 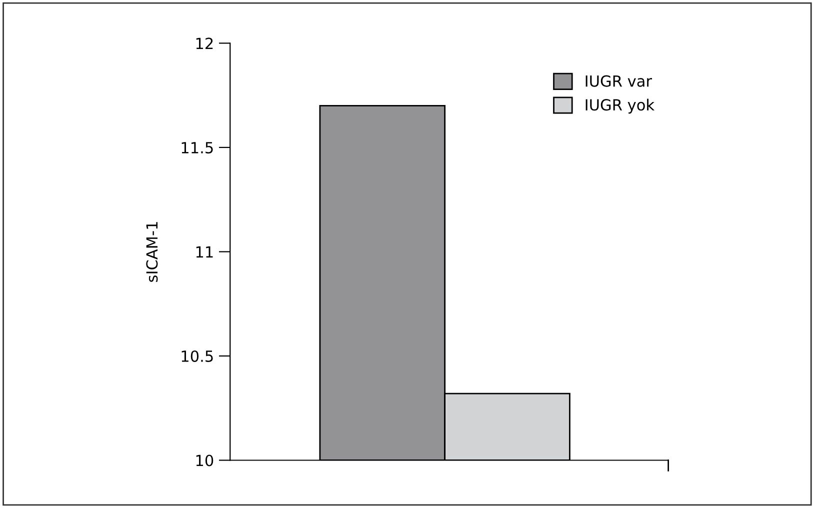 I want to click on y-tick-label: 11, so click(x=204, y=252).